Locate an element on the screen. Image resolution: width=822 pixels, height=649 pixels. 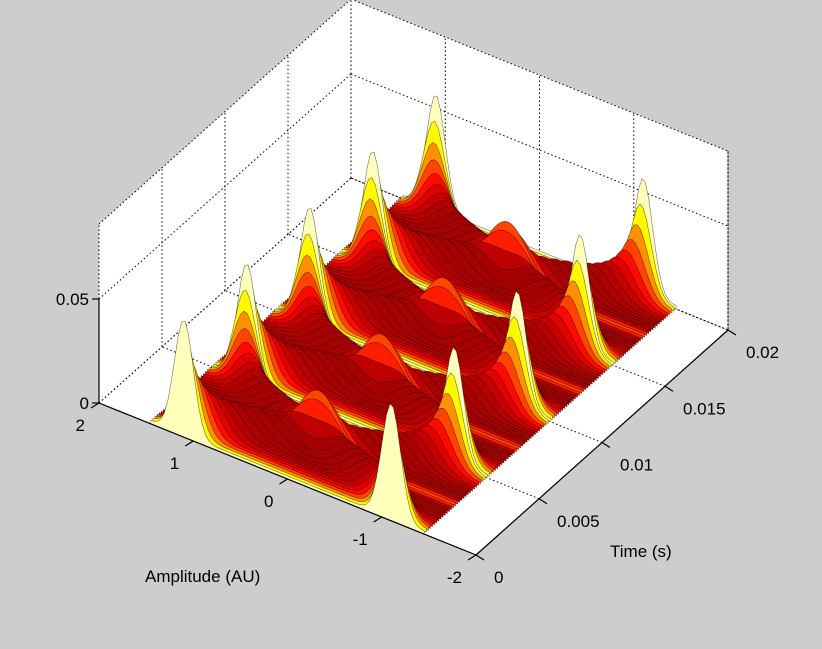
x-axis-ticks: 0 0.005 0.01 0.015 0.02 is located at coordinates (627, 458).